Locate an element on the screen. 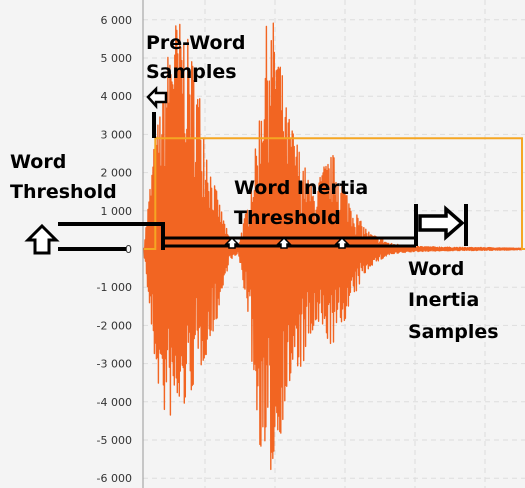  y-tick-label-0: 6 000 is located at coordinates (117, 20).